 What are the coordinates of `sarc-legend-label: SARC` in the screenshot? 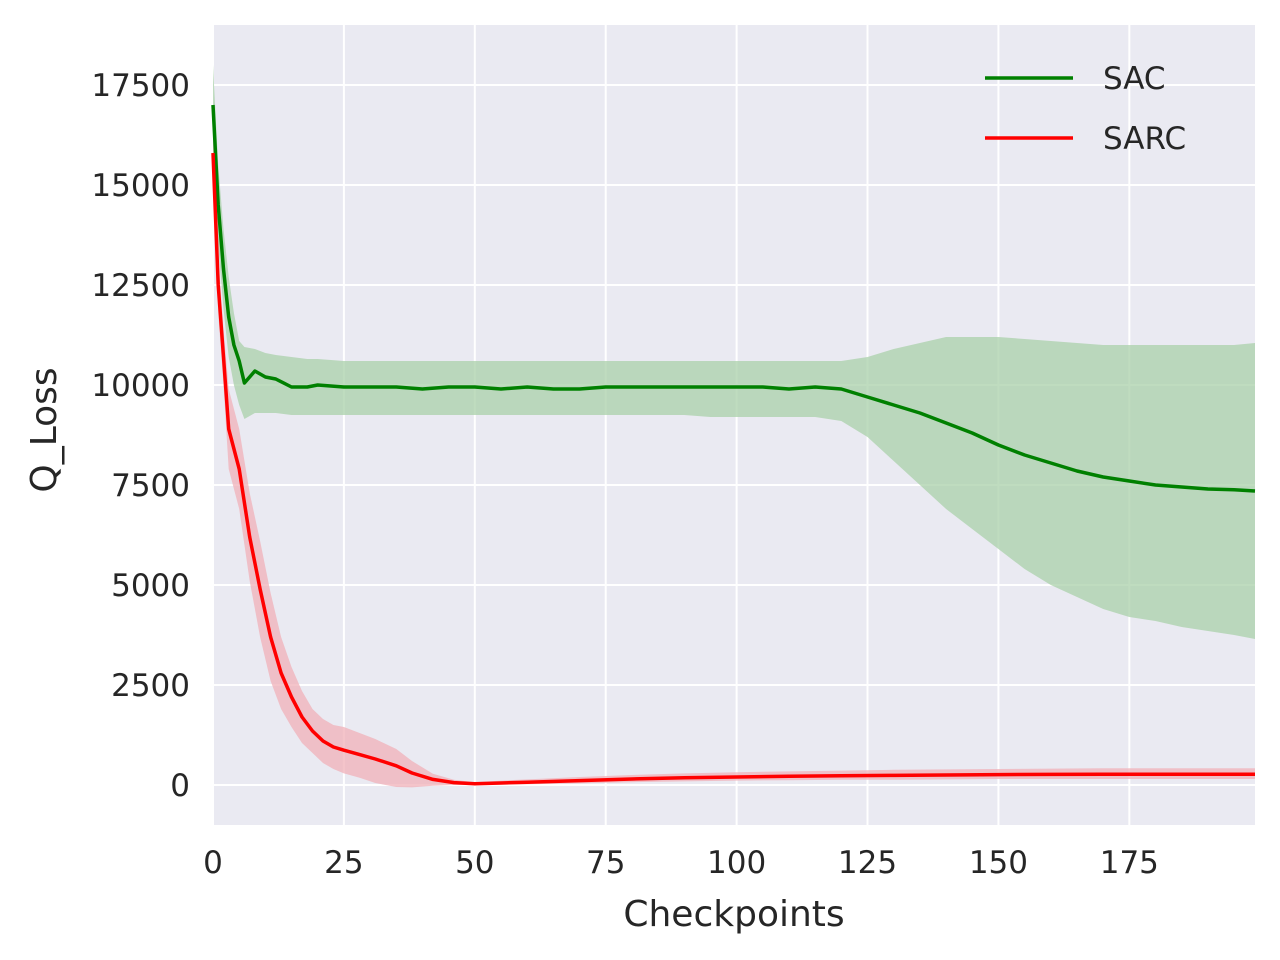 It's located at (1144, 139).